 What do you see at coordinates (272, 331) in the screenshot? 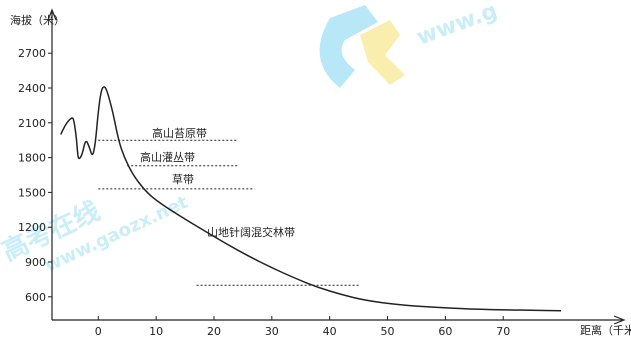
I see `x-tick-label: 30` at bounding box center [272, 331].